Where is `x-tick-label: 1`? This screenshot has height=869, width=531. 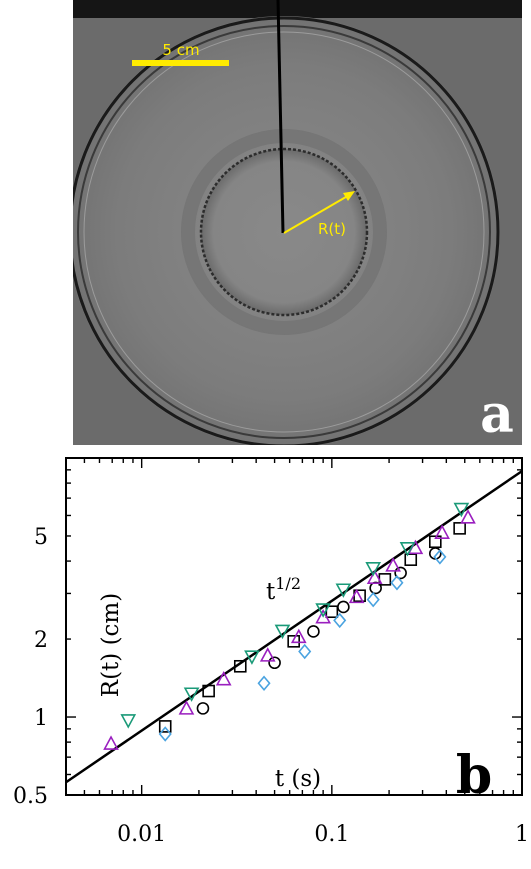
x-tick-label: 1 is located at coordinates (522, 834).